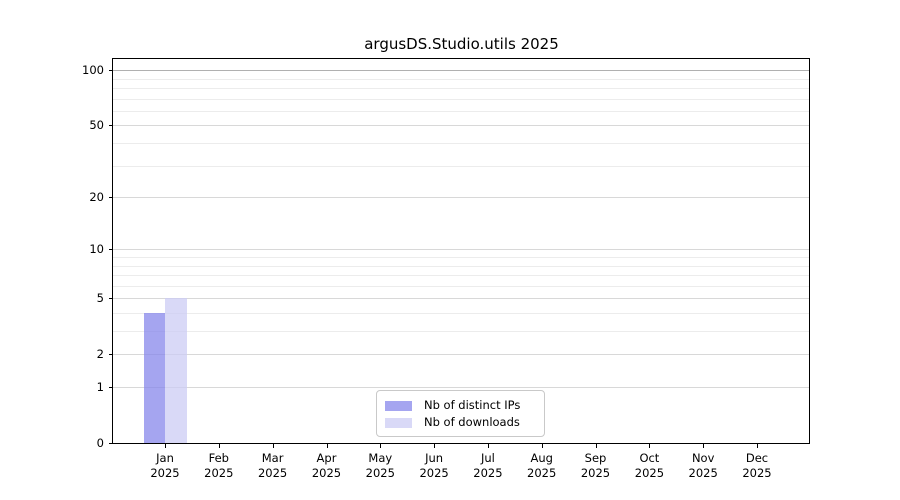 This screenshot has height=500, width=900. Describe the element at coordinates (96, 125) in the screenshot. I see `y-tick-label: 50` at that location.